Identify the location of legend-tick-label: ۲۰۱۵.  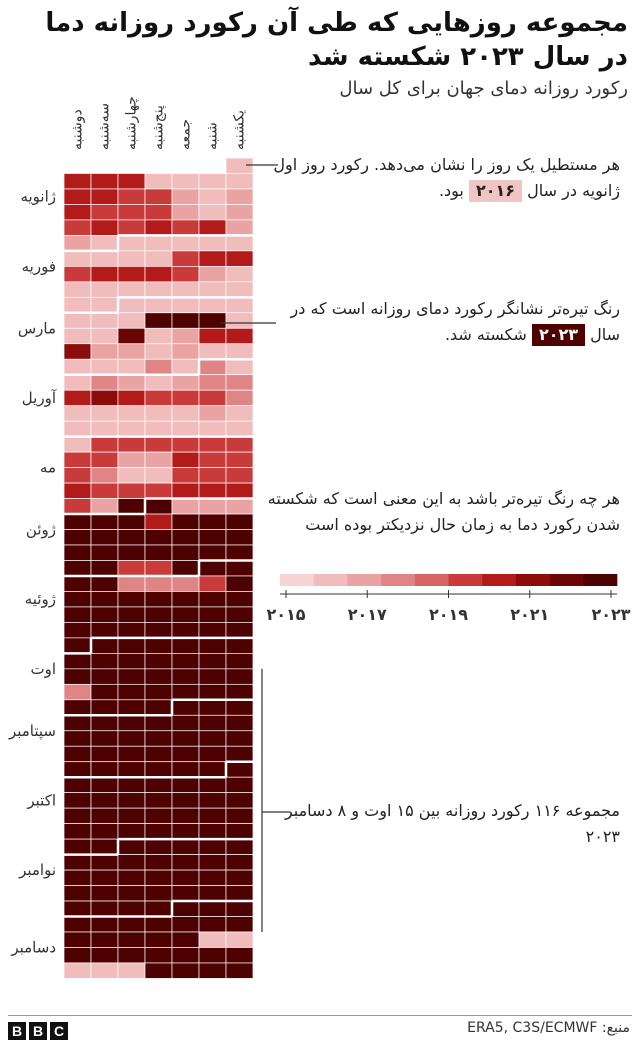
(285, 614).